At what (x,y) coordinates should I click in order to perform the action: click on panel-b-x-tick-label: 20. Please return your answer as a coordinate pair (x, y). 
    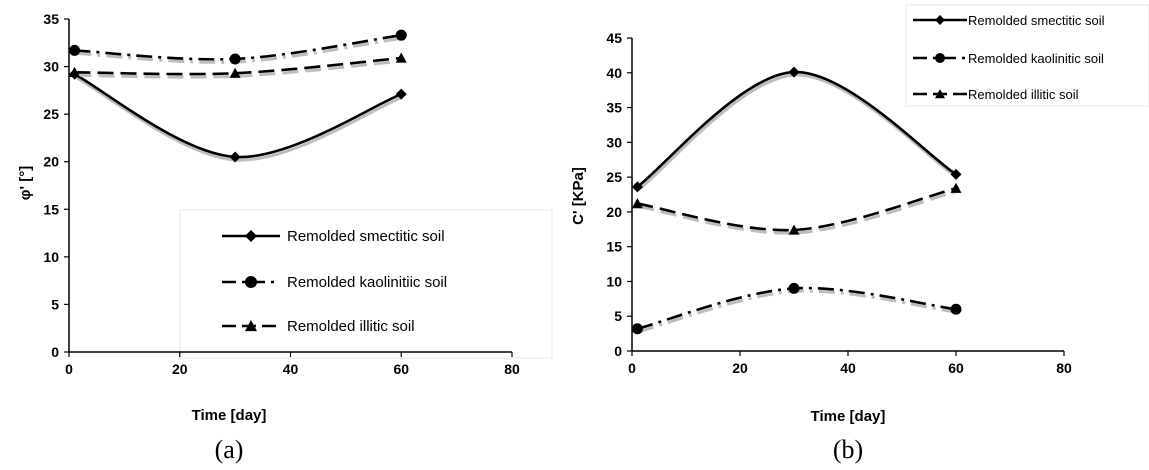
    Looking at the image, I should click on (740, 368).